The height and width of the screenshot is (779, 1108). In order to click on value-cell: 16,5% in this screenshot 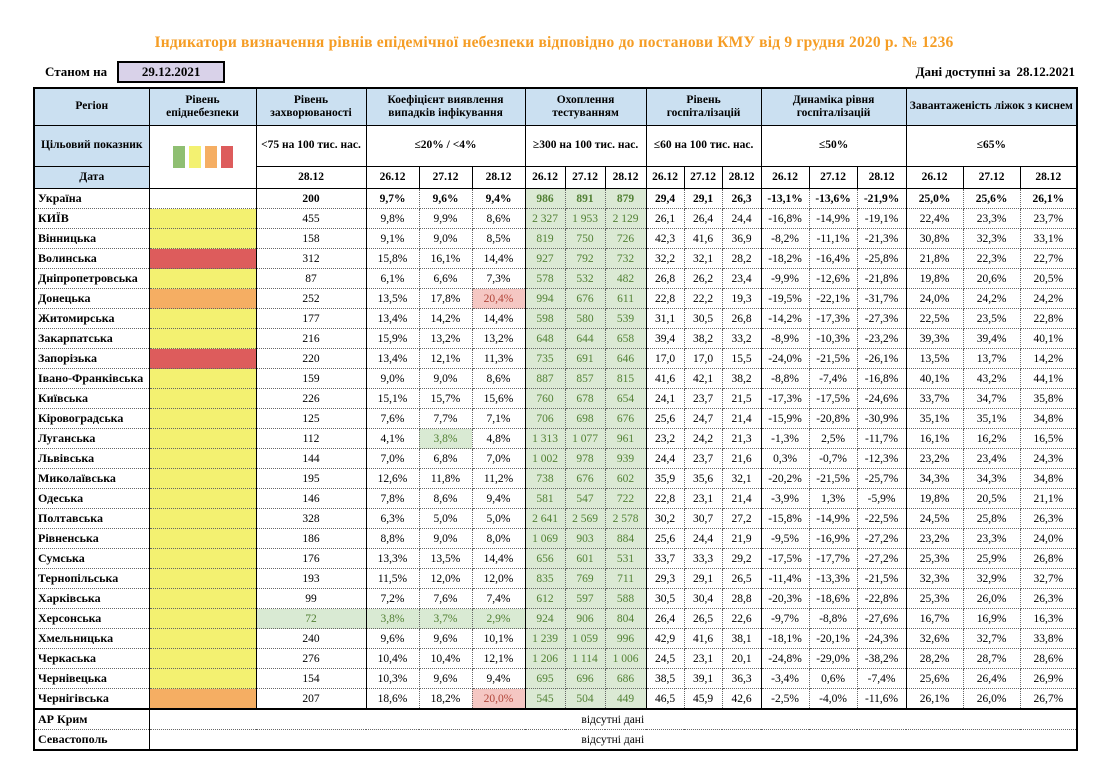, I will do `click(1049, 438)`.